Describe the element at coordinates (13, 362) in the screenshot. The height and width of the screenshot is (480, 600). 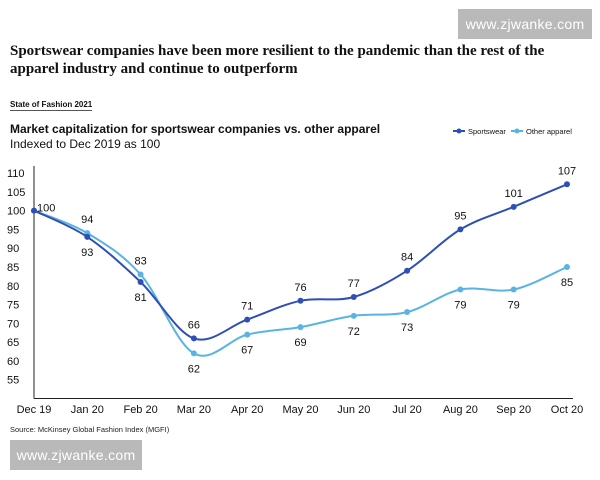
I see `y-tick-label: 60` at that location.